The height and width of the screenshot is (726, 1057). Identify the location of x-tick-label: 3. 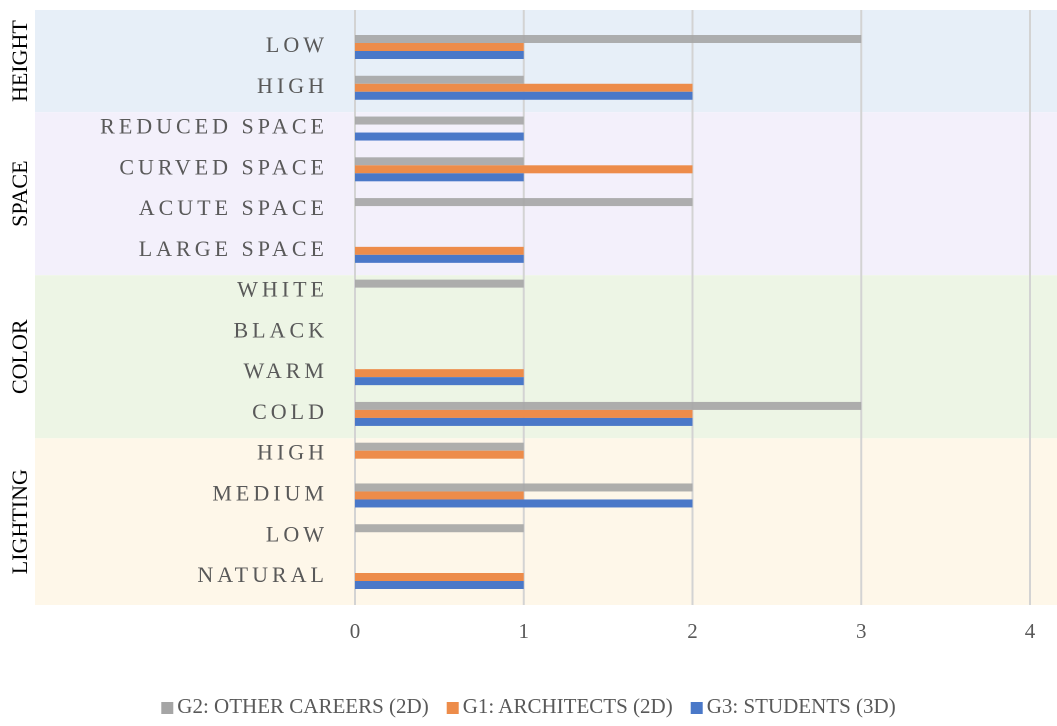
(861, 631).